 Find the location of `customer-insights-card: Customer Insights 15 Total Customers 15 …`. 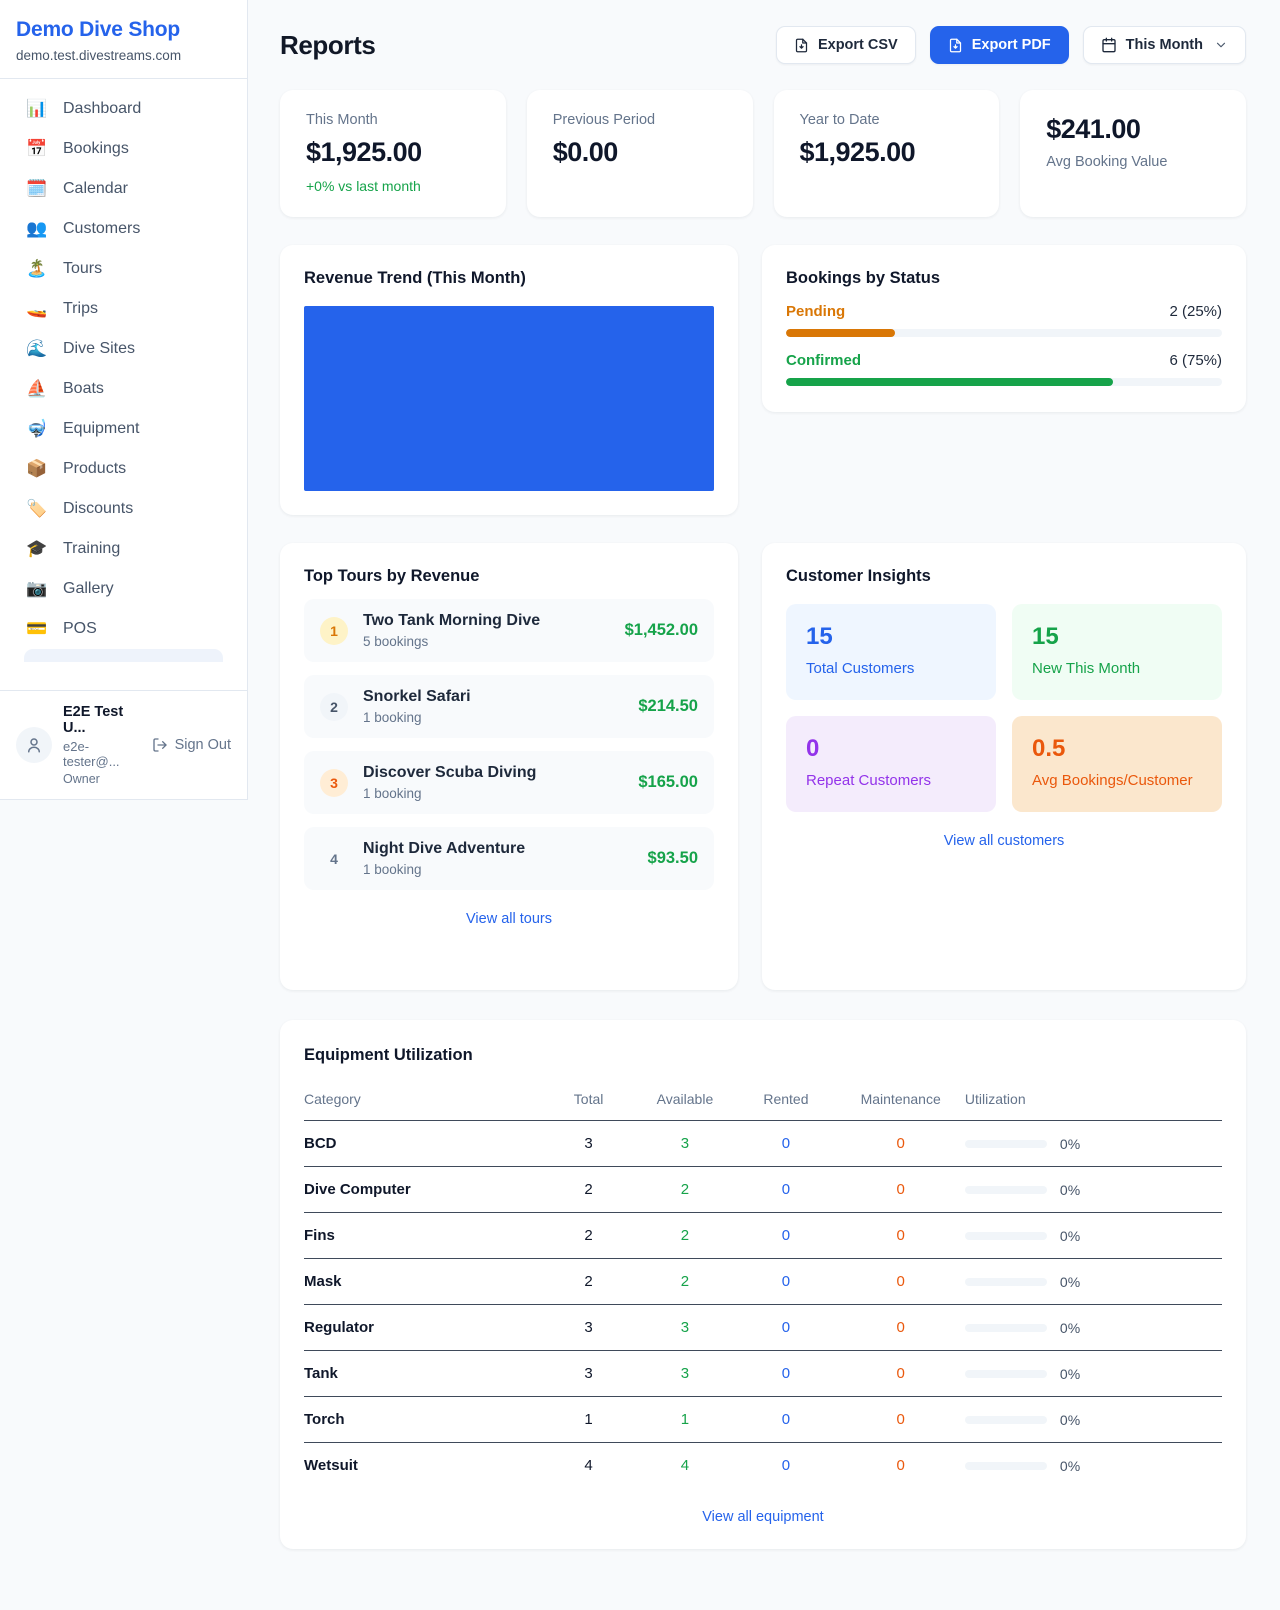

customer-insights-card: Customer Insights 15 Total Customers 15 … is located at coordinates (1004, 766).